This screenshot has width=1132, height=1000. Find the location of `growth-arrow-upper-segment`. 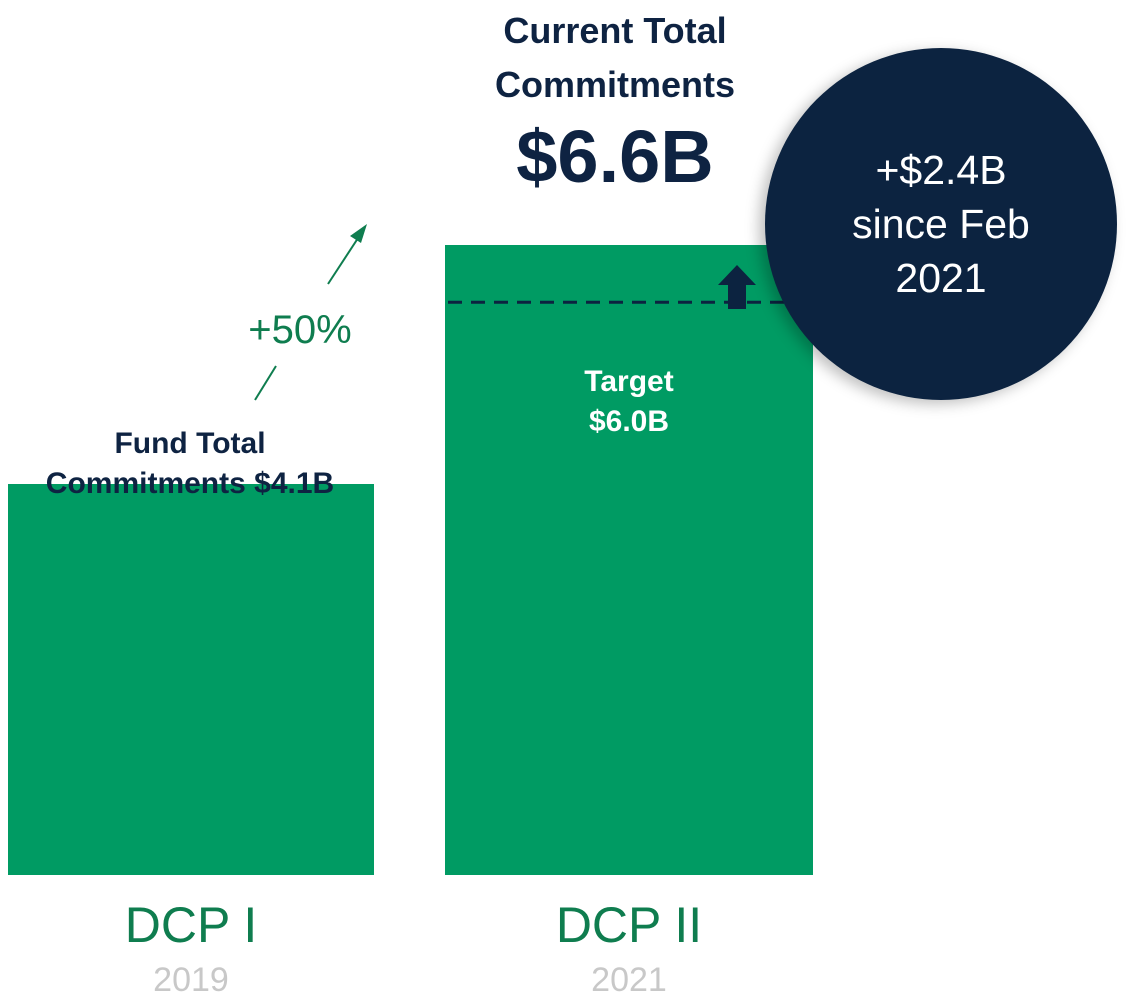

growth-arrow-upper-segment is located at coordinates (345, 258).